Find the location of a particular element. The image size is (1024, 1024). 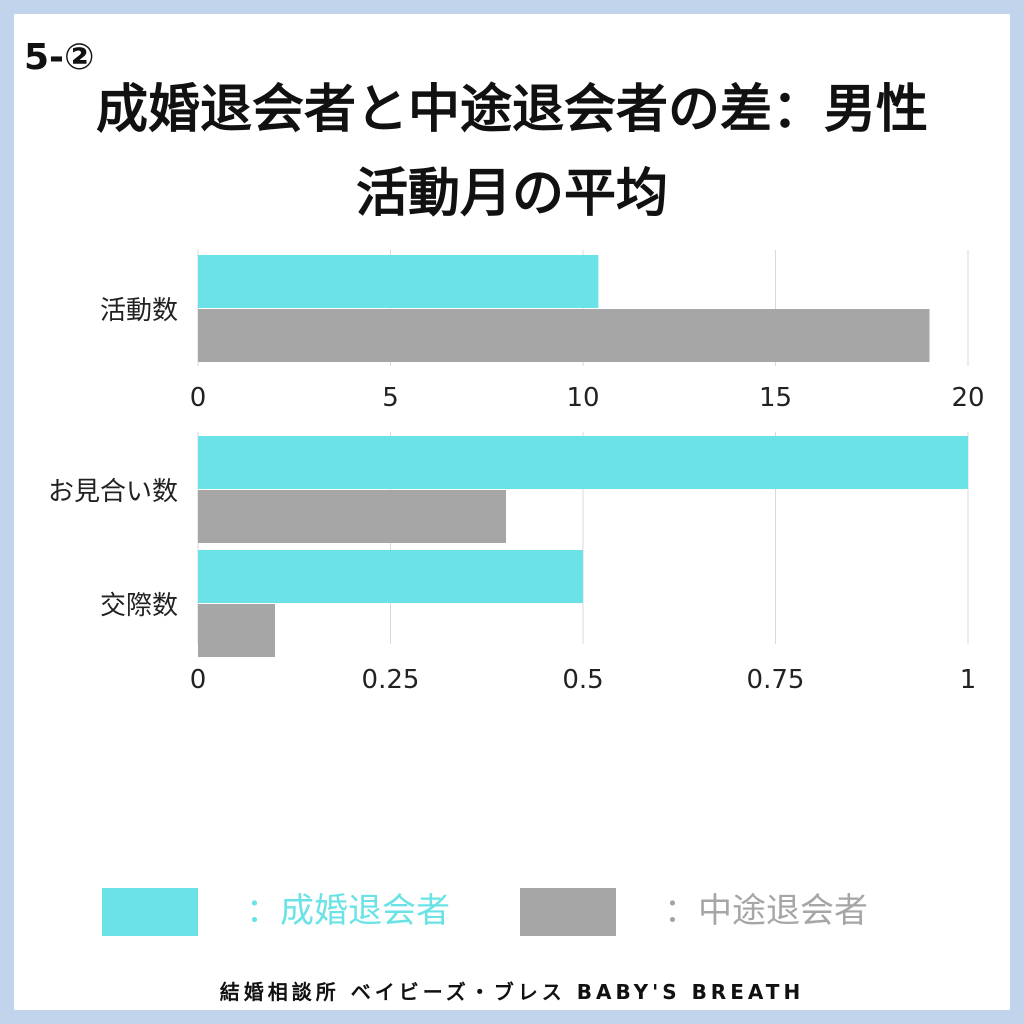

legend-swatch-married is located at coordinates (150, 912).